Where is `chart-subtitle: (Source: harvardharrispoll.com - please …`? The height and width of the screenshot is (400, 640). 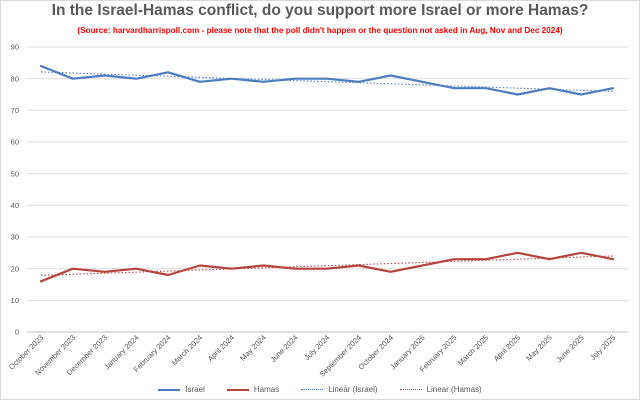
chart-subtitle: (Source: harvardharrispoll.com - please … is located at coordinates (320, 30).